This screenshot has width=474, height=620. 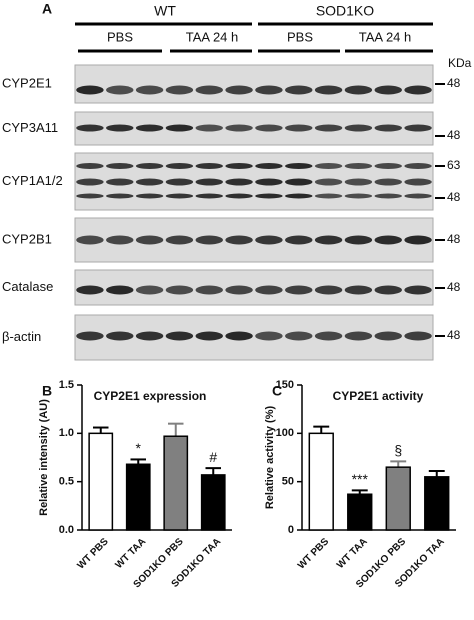 I want to click on y-tick-label: 150, so click(x=285, y=385).